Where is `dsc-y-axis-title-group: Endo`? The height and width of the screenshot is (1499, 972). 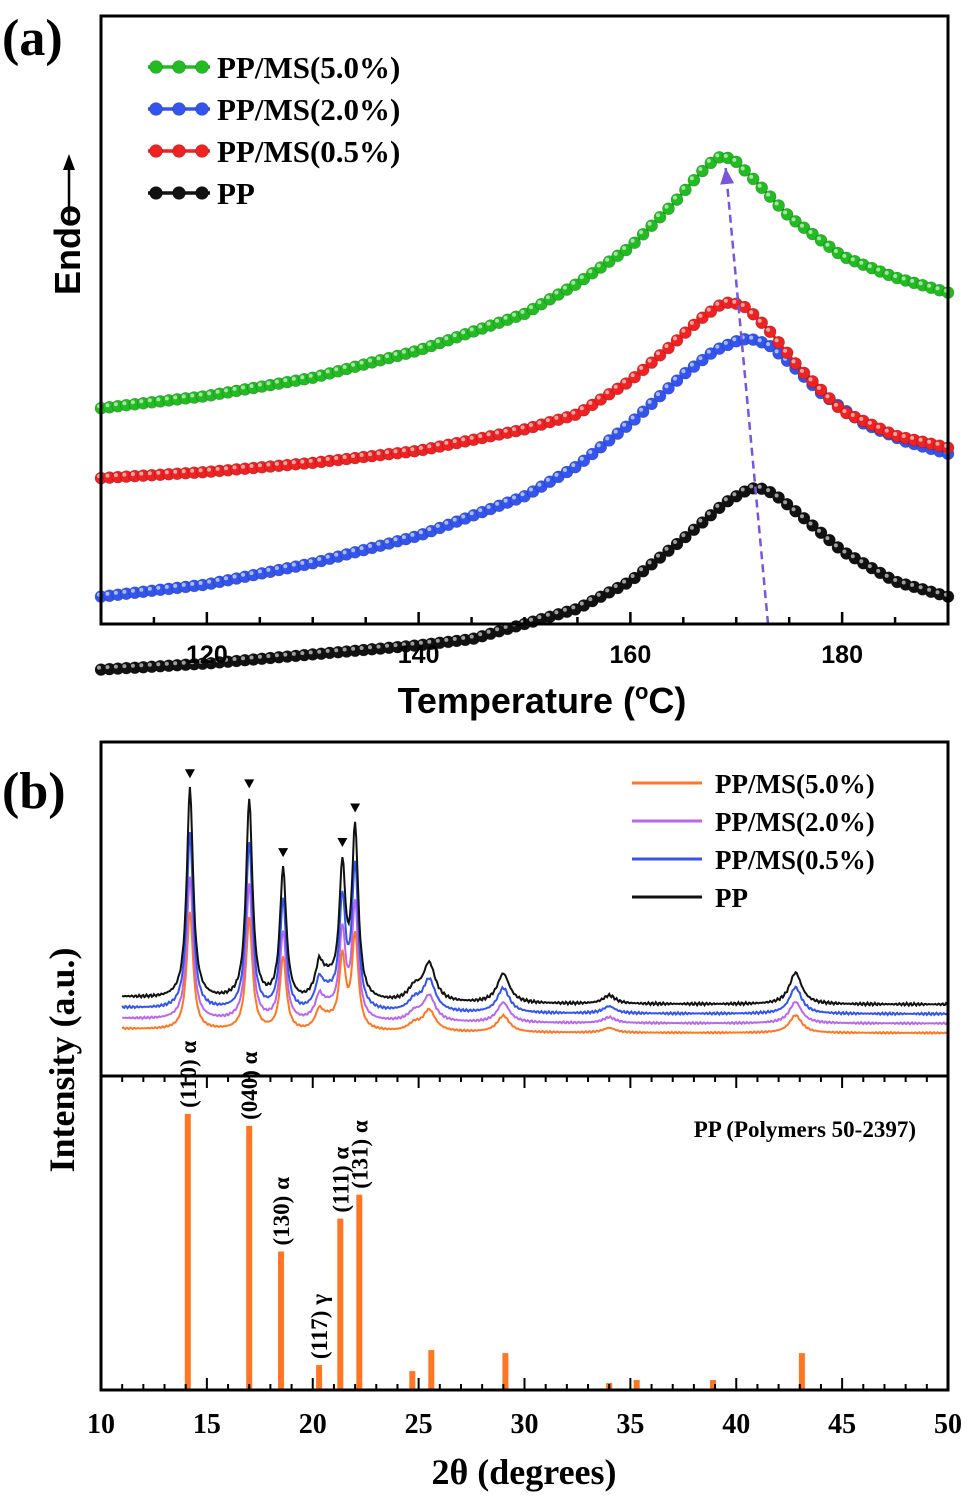 dsc-y-axis-title-group: Endo is located at coordinates (67, 250).